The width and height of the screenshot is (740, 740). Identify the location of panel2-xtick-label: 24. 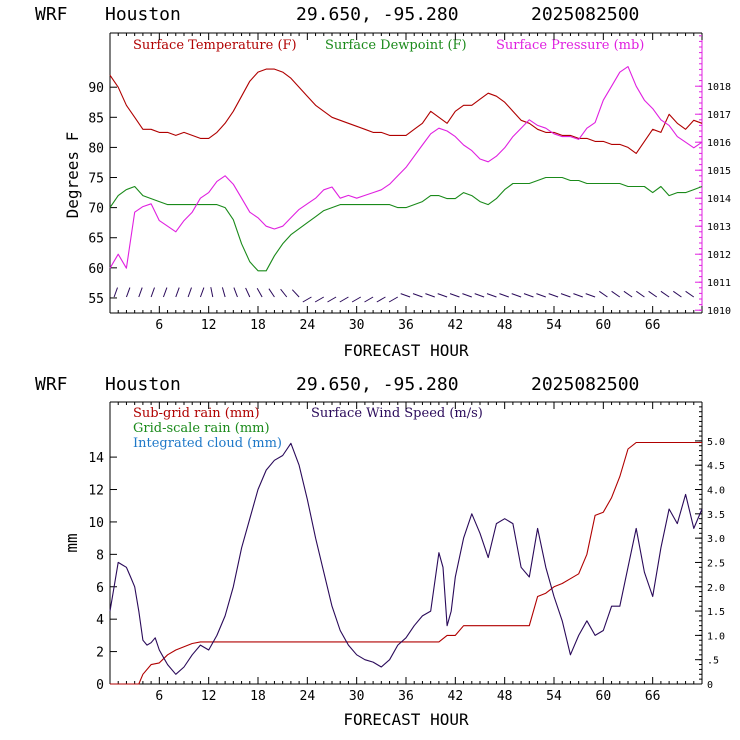
(308, 696).